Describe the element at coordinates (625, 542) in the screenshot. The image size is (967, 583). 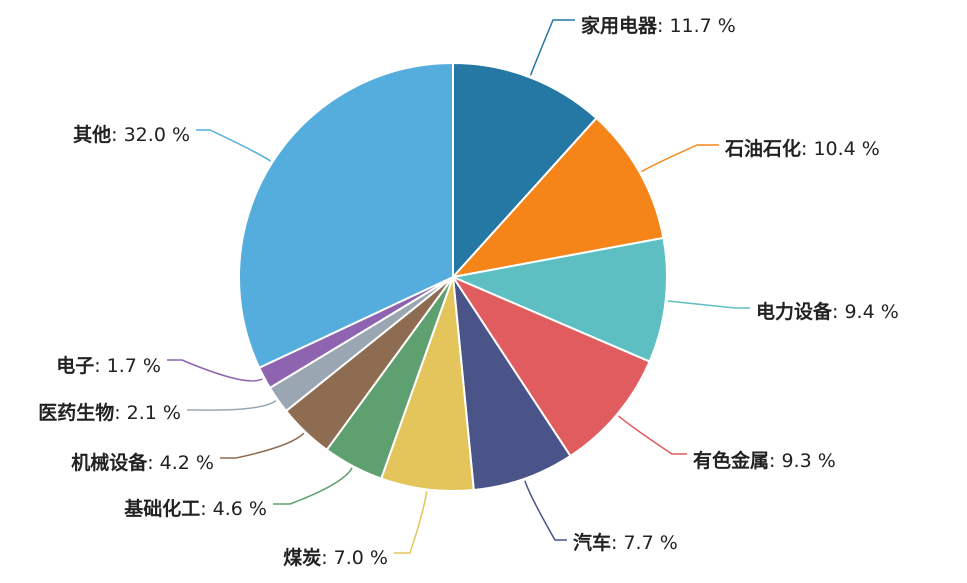
I see `slice-5-label: 汽车: 7.7 %` at that location.